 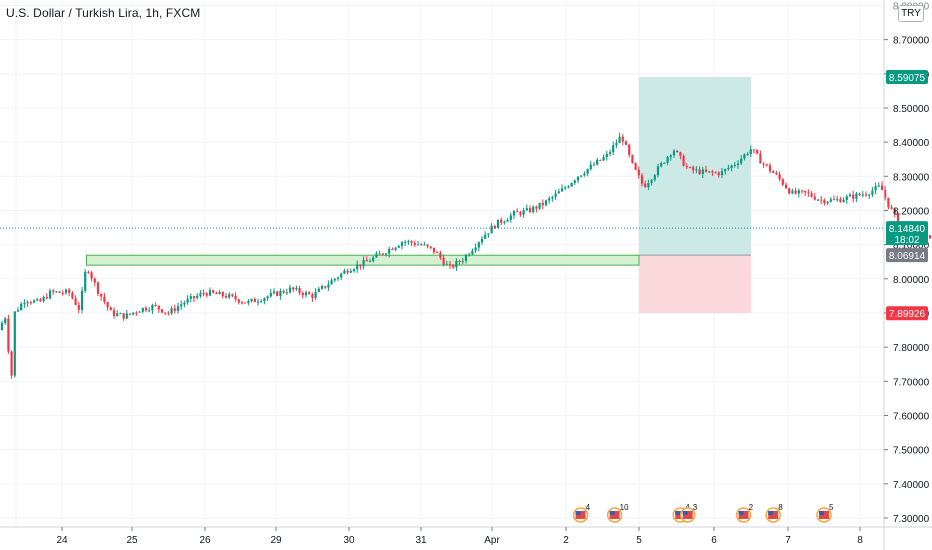 What do you see at coordinates (492, 540) in the screenshot?
I see `time-tick-label: Apr` at bounding box center [492, 540].